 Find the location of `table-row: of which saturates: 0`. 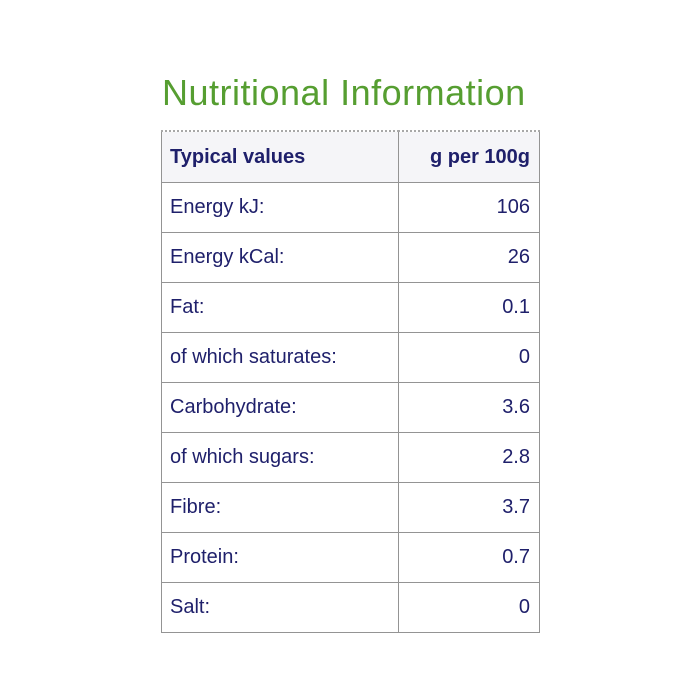

table-row: of which saturates: 0 is located at coordinates (350, 357).